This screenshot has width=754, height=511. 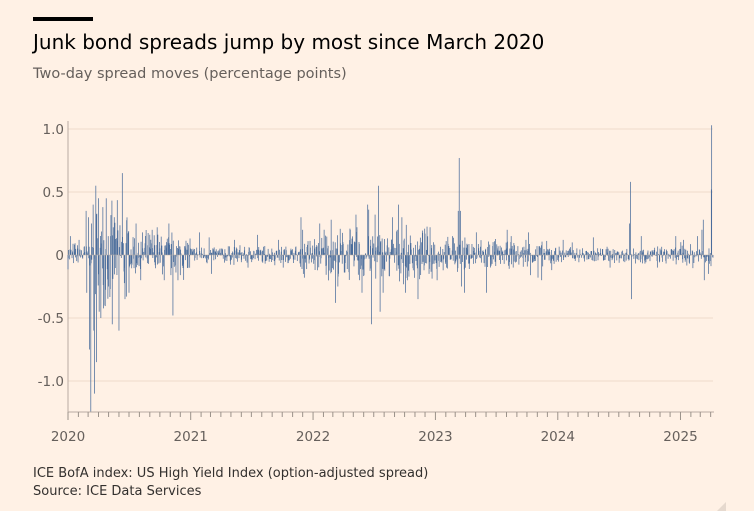 I want to click on x-tick-label: 2023, so click(x=435, y=437).